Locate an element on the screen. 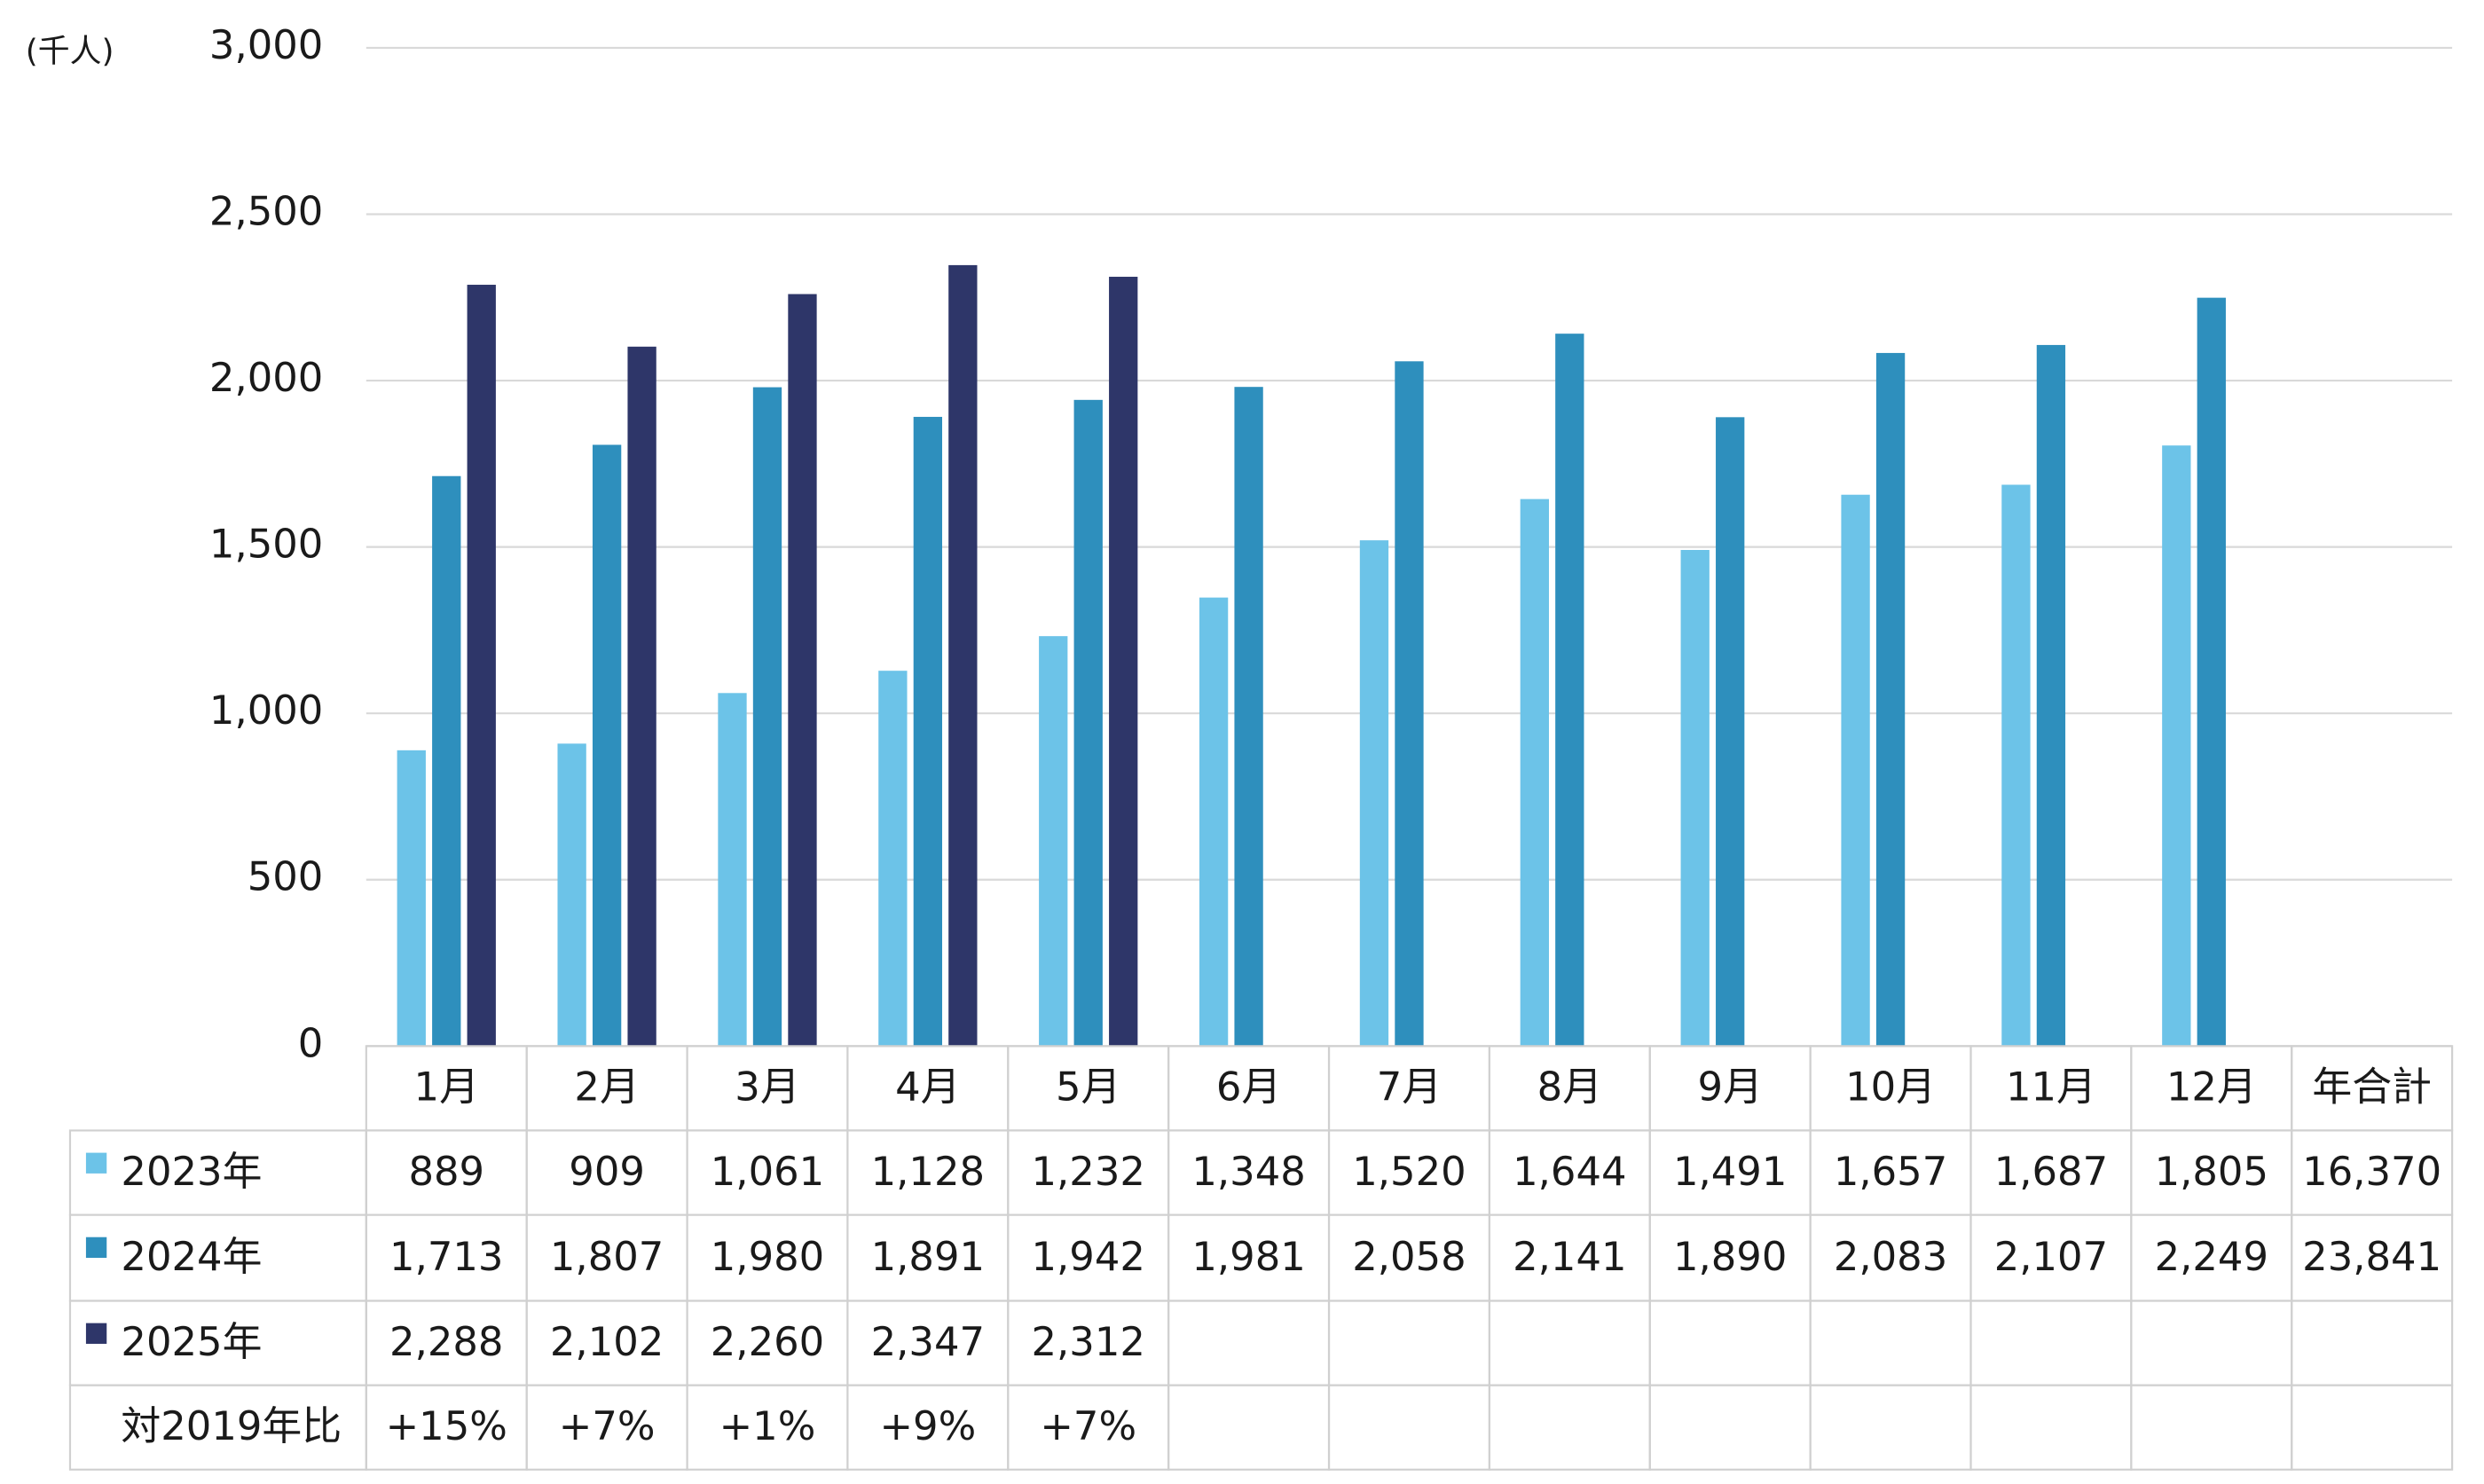  table-value: 2,249 is located at coordinates (2211, 1256).